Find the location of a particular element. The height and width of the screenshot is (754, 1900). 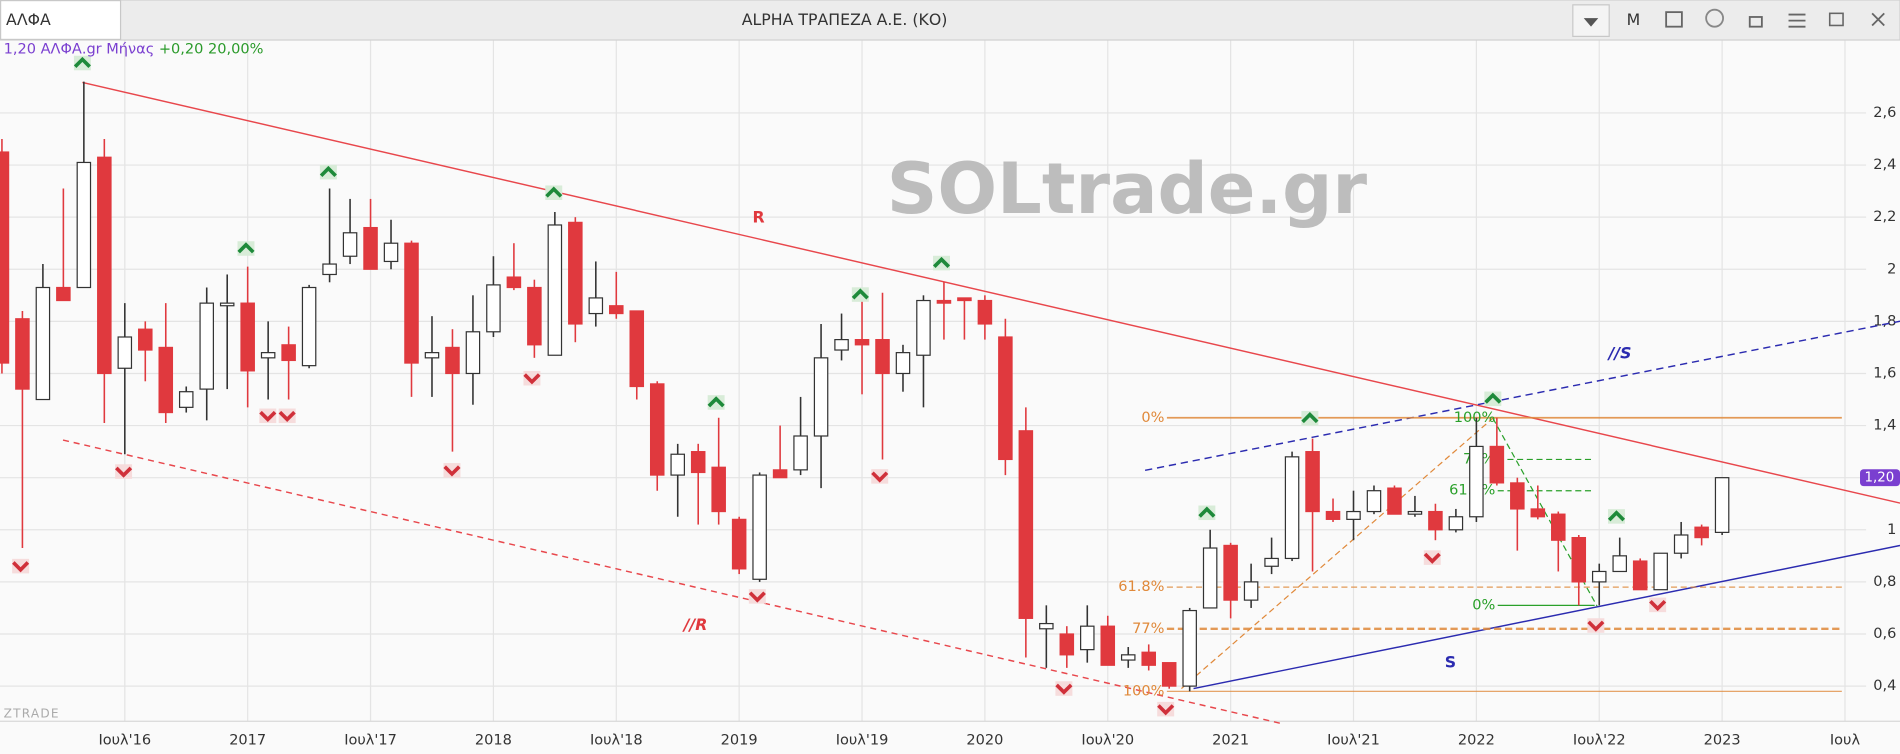

last-price-badge is located at coordinates (1880, 478).